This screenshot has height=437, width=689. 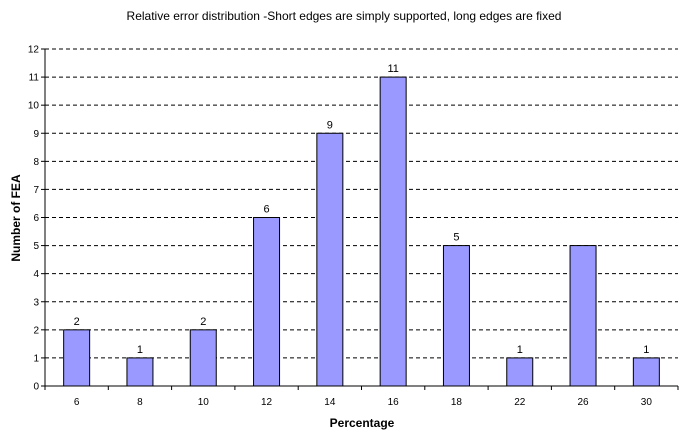 I want to click on data-label: 11, so click(x=392, y=69).